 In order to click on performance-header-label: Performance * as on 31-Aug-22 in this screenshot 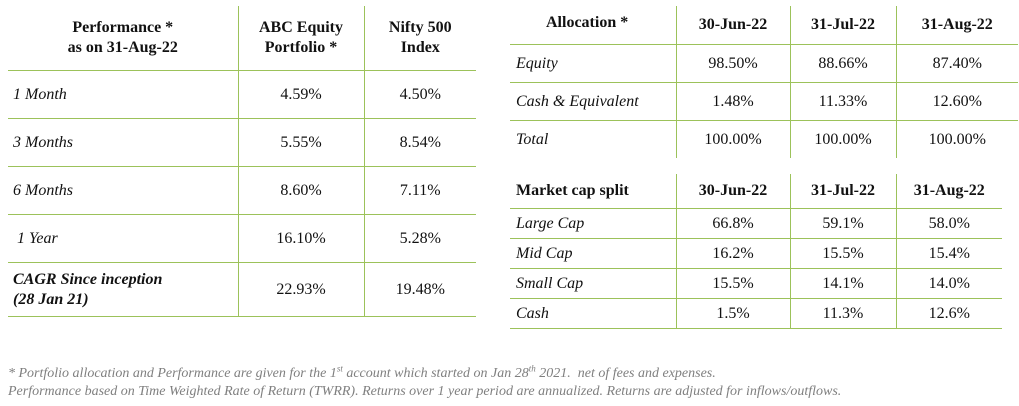, I will do `click(122, 37)`.